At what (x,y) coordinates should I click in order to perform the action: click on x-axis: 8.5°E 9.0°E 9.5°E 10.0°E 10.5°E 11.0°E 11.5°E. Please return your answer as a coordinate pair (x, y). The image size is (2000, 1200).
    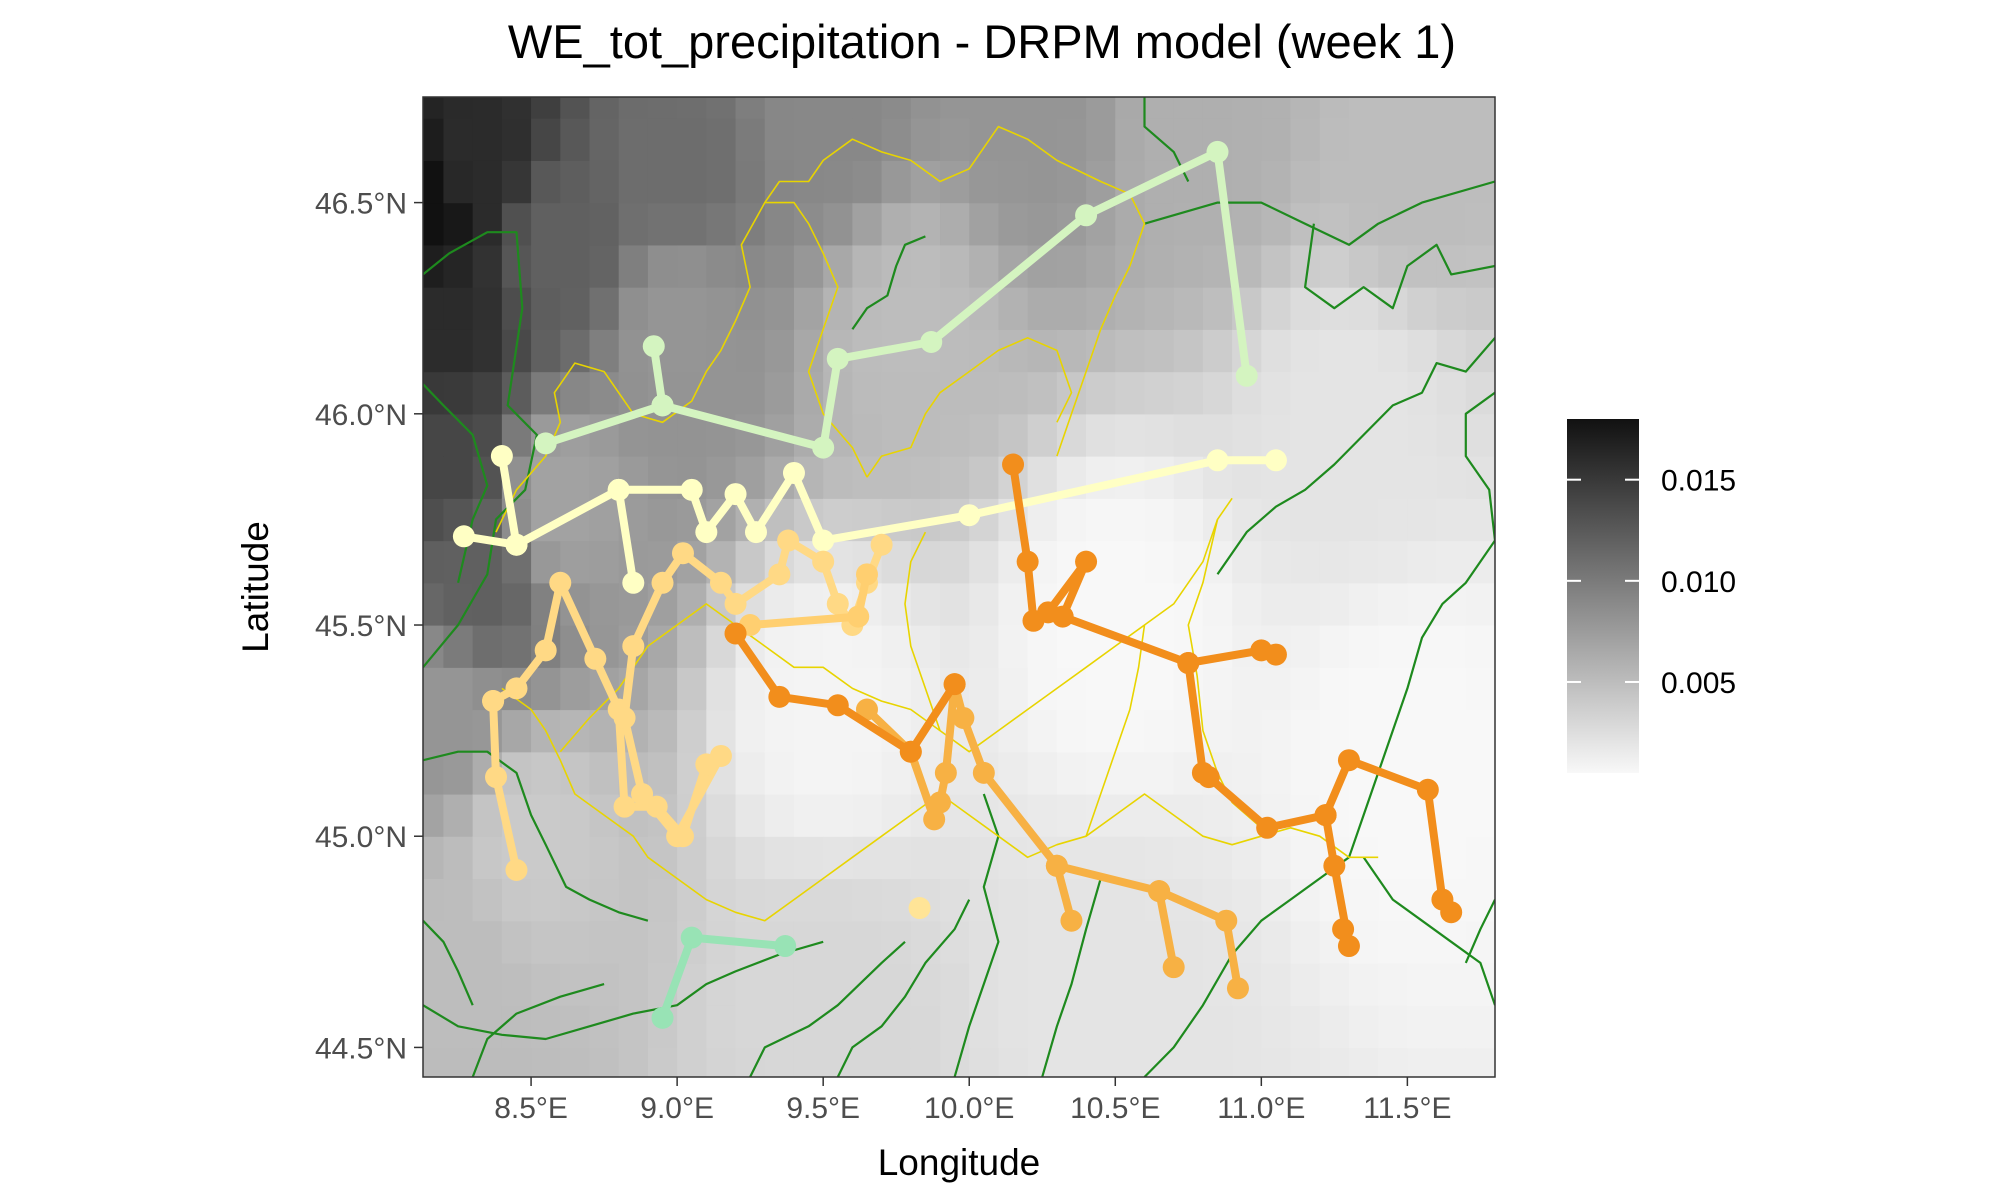
    Looking at the image, I should click on (972, 1101).